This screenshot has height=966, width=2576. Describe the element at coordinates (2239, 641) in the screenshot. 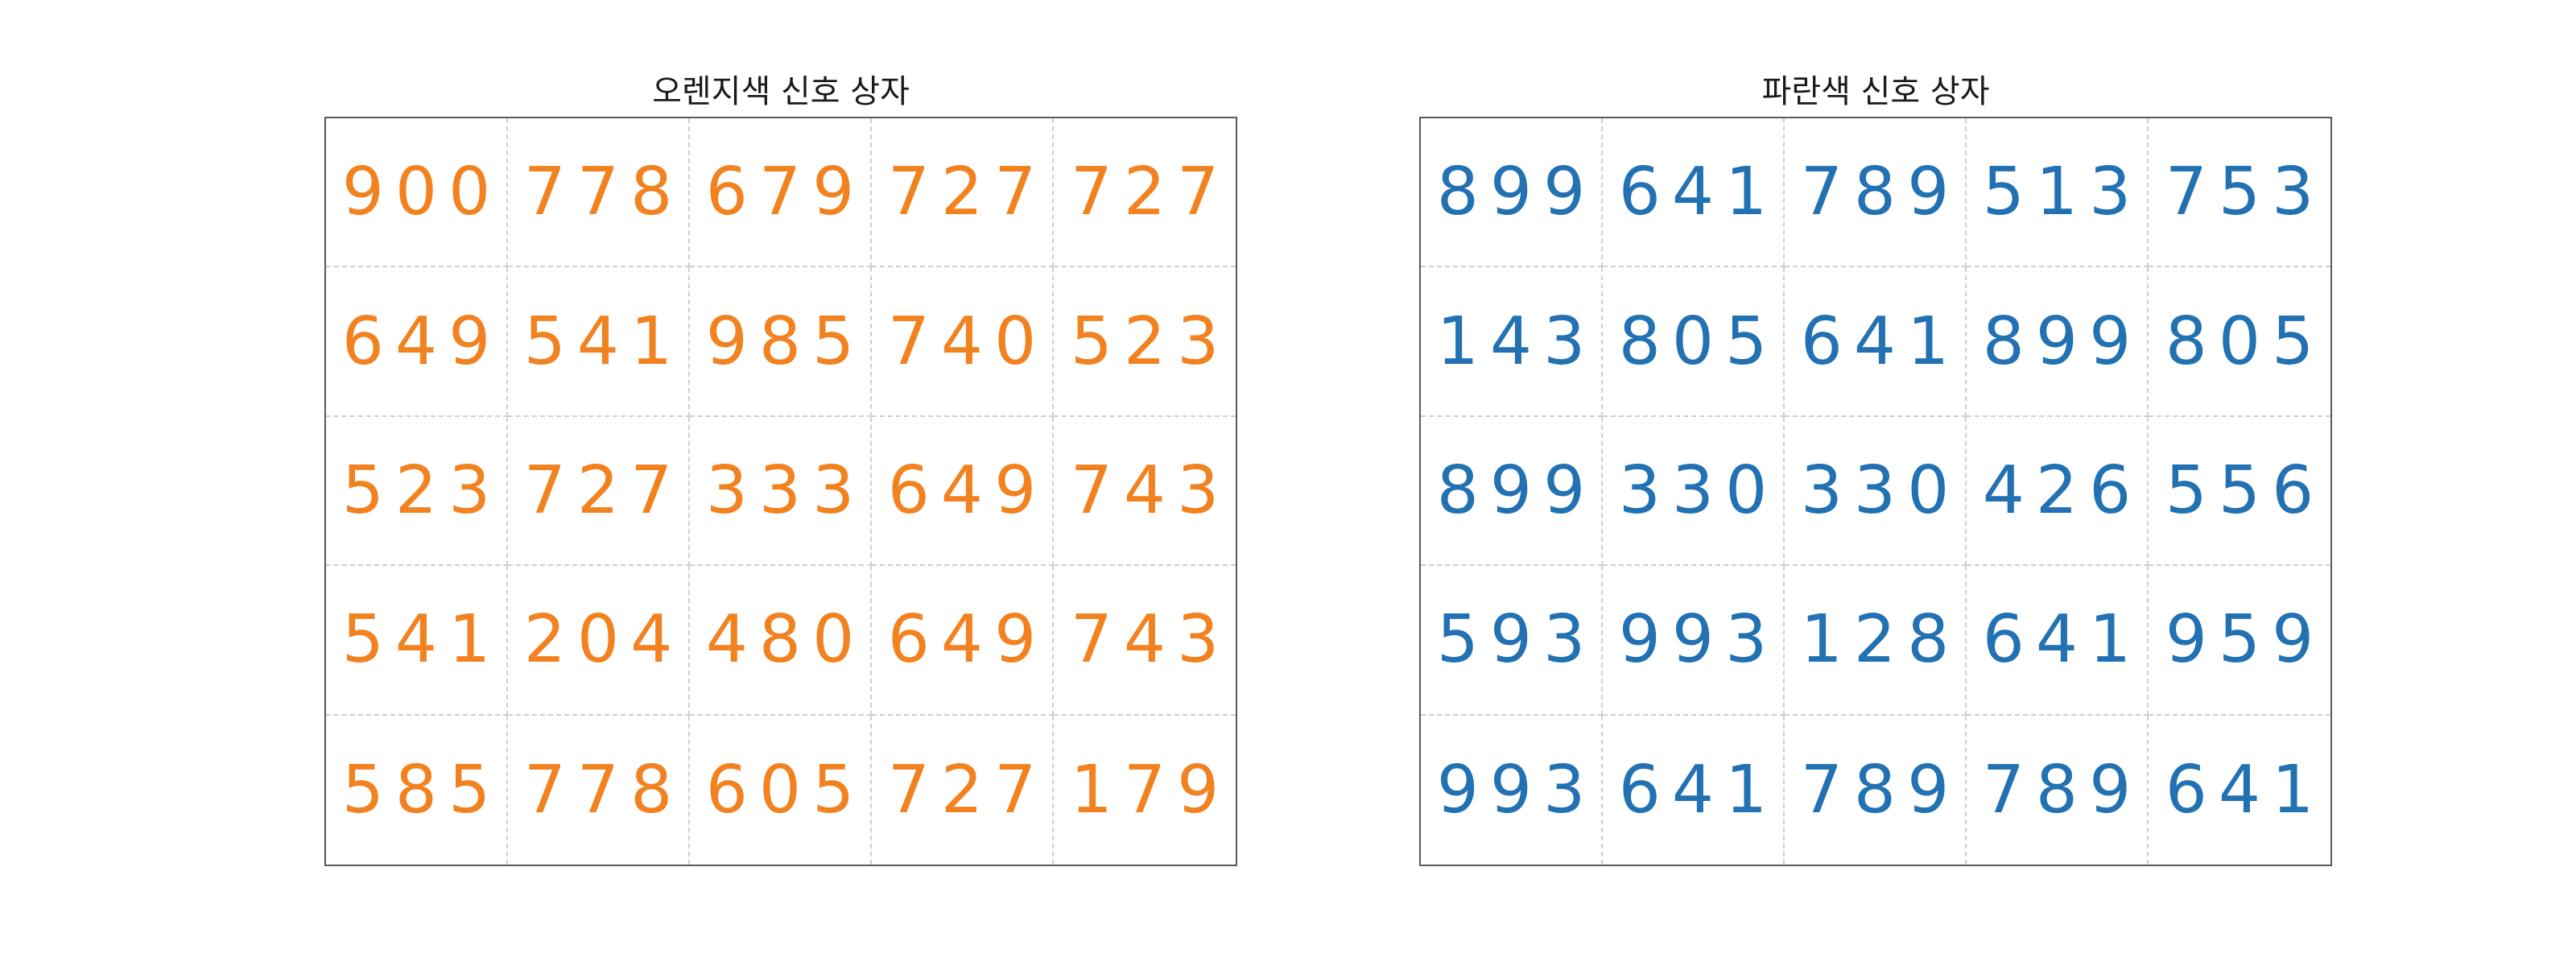

I see `signal-cell: 959` at that location.